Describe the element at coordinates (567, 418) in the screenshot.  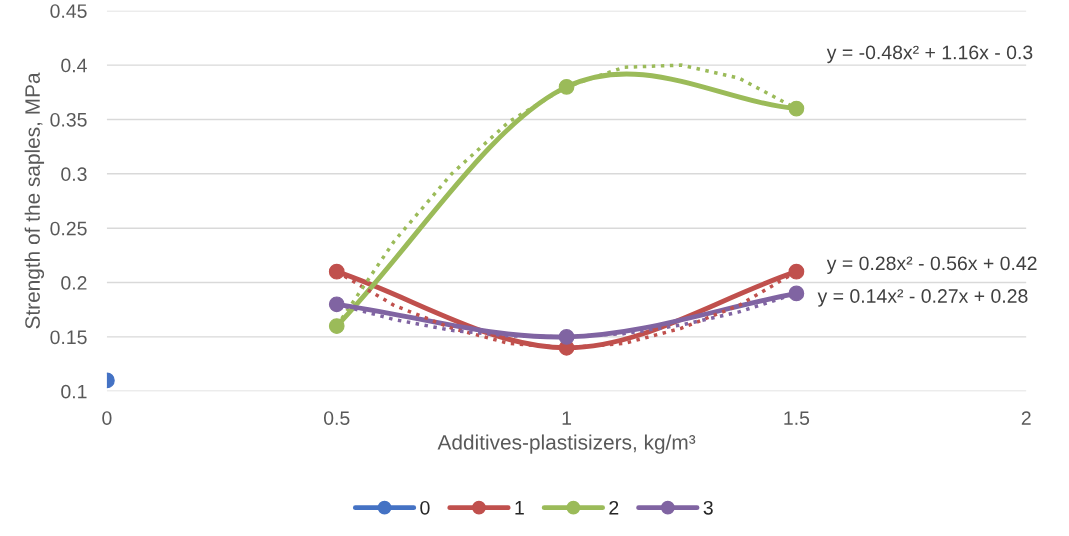
I see `x-tick-label: 1` at that location.